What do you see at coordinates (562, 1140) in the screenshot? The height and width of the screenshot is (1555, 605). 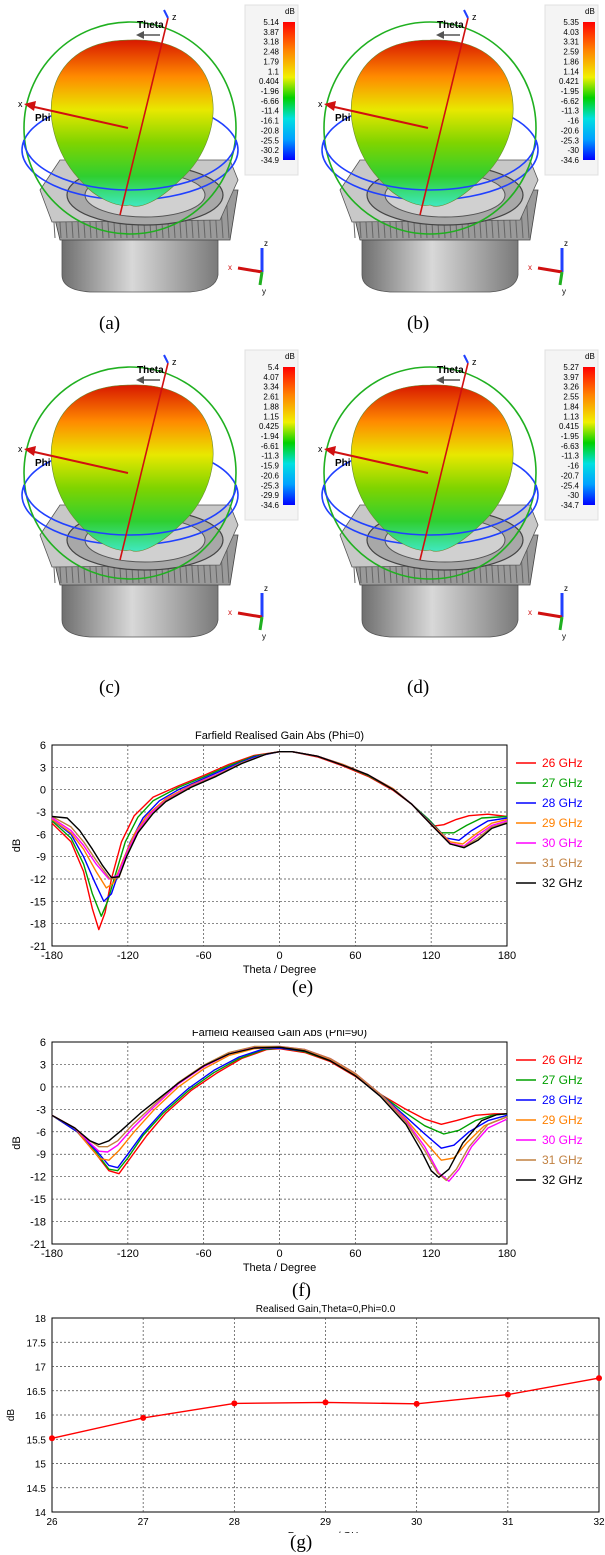 I see `legend-label-4: 30 GHz` at bounding box center [562, 1140].